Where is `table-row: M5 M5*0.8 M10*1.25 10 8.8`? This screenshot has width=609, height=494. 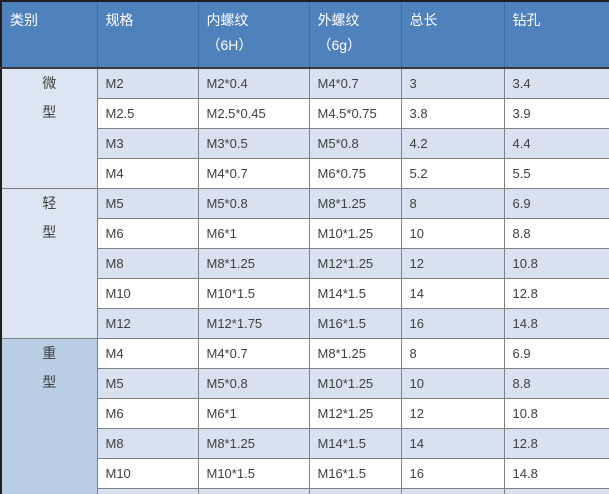 table-row: M5 M5*0.8 M10*1.25 10 8.8 is located at coordinates (305, 383).